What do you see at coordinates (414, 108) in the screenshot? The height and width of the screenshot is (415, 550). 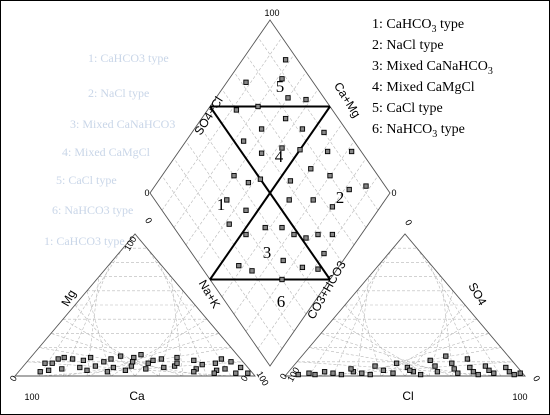 I see `legend-text: CaCl type` at bounding box center [414, 108].